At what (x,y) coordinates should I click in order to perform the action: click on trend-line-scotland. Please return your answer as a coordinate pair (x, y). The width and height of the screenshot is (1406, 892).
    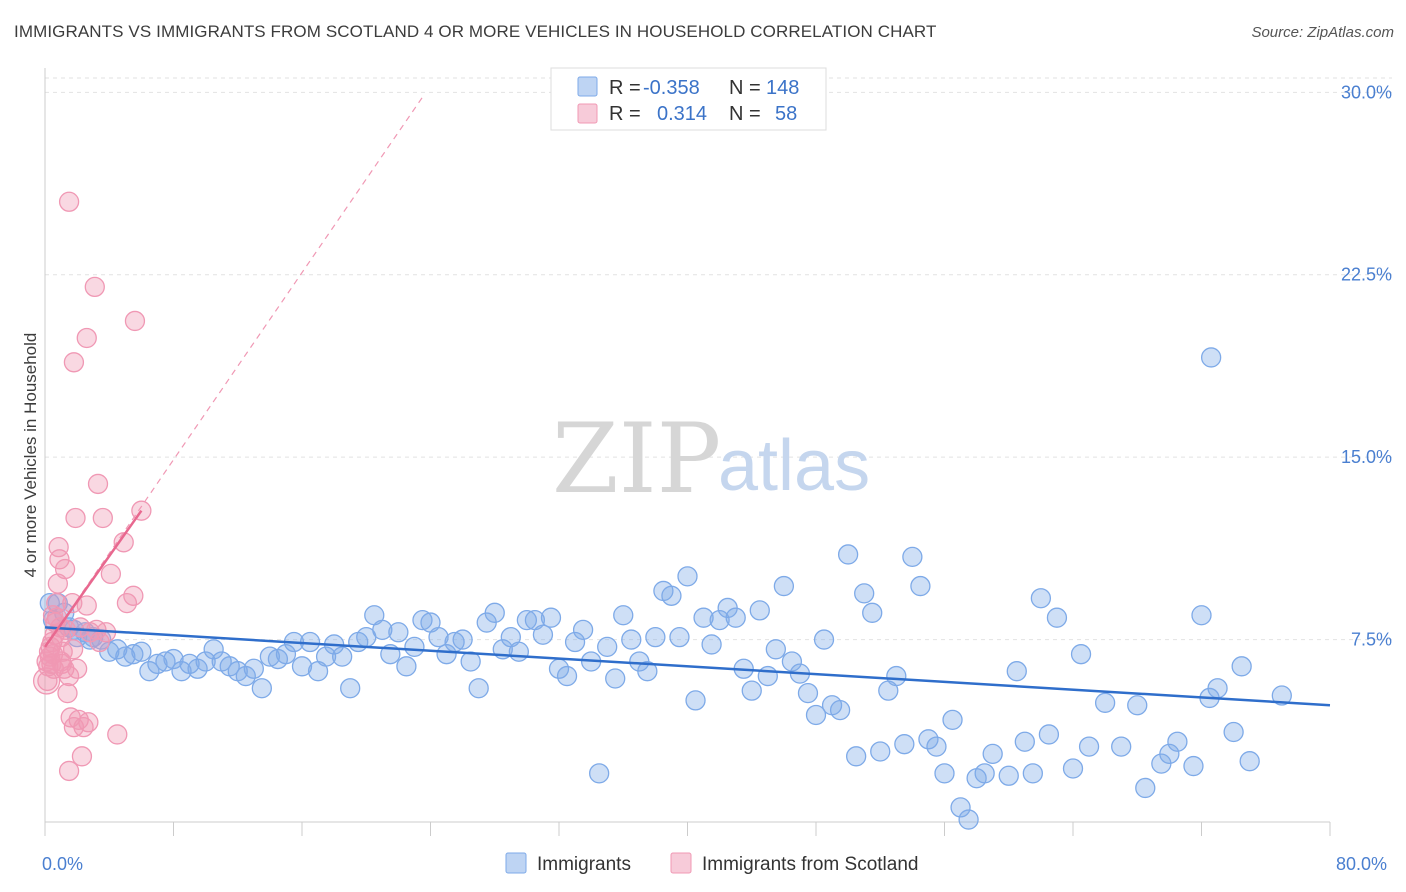
    Looking at the image, I should click on (93, 578).